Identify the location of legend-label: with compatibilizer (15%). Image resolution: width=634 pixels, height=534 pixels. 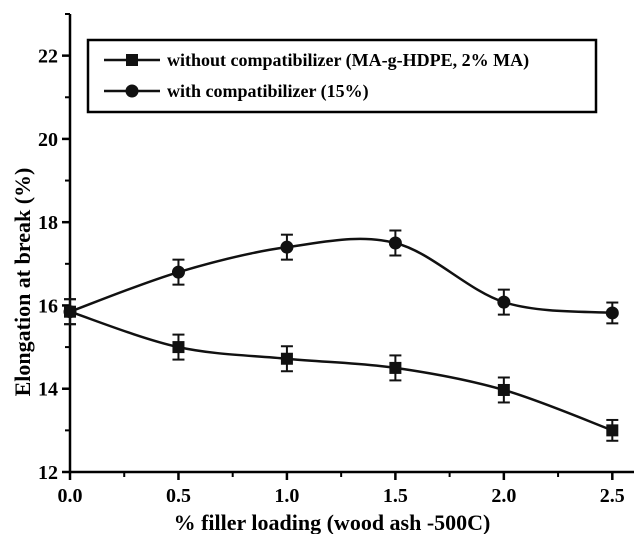
(268, 91).